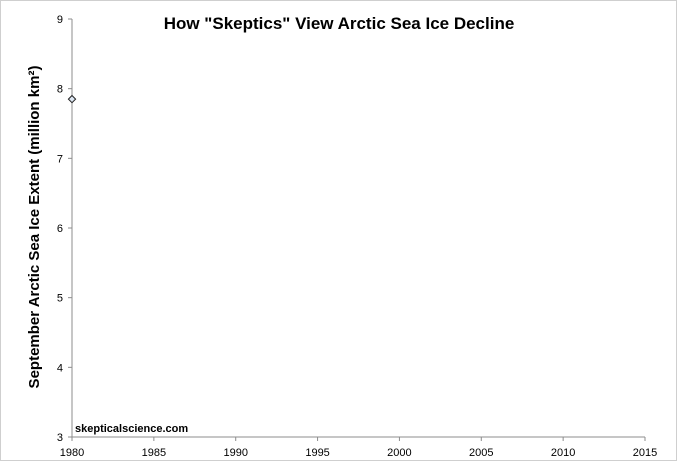 This screenshot has width=677, height=461. I want to click on x-axis-ticks: 1980 1985 1990 1995 2000 2005 2010 2015, so click(358, 448).